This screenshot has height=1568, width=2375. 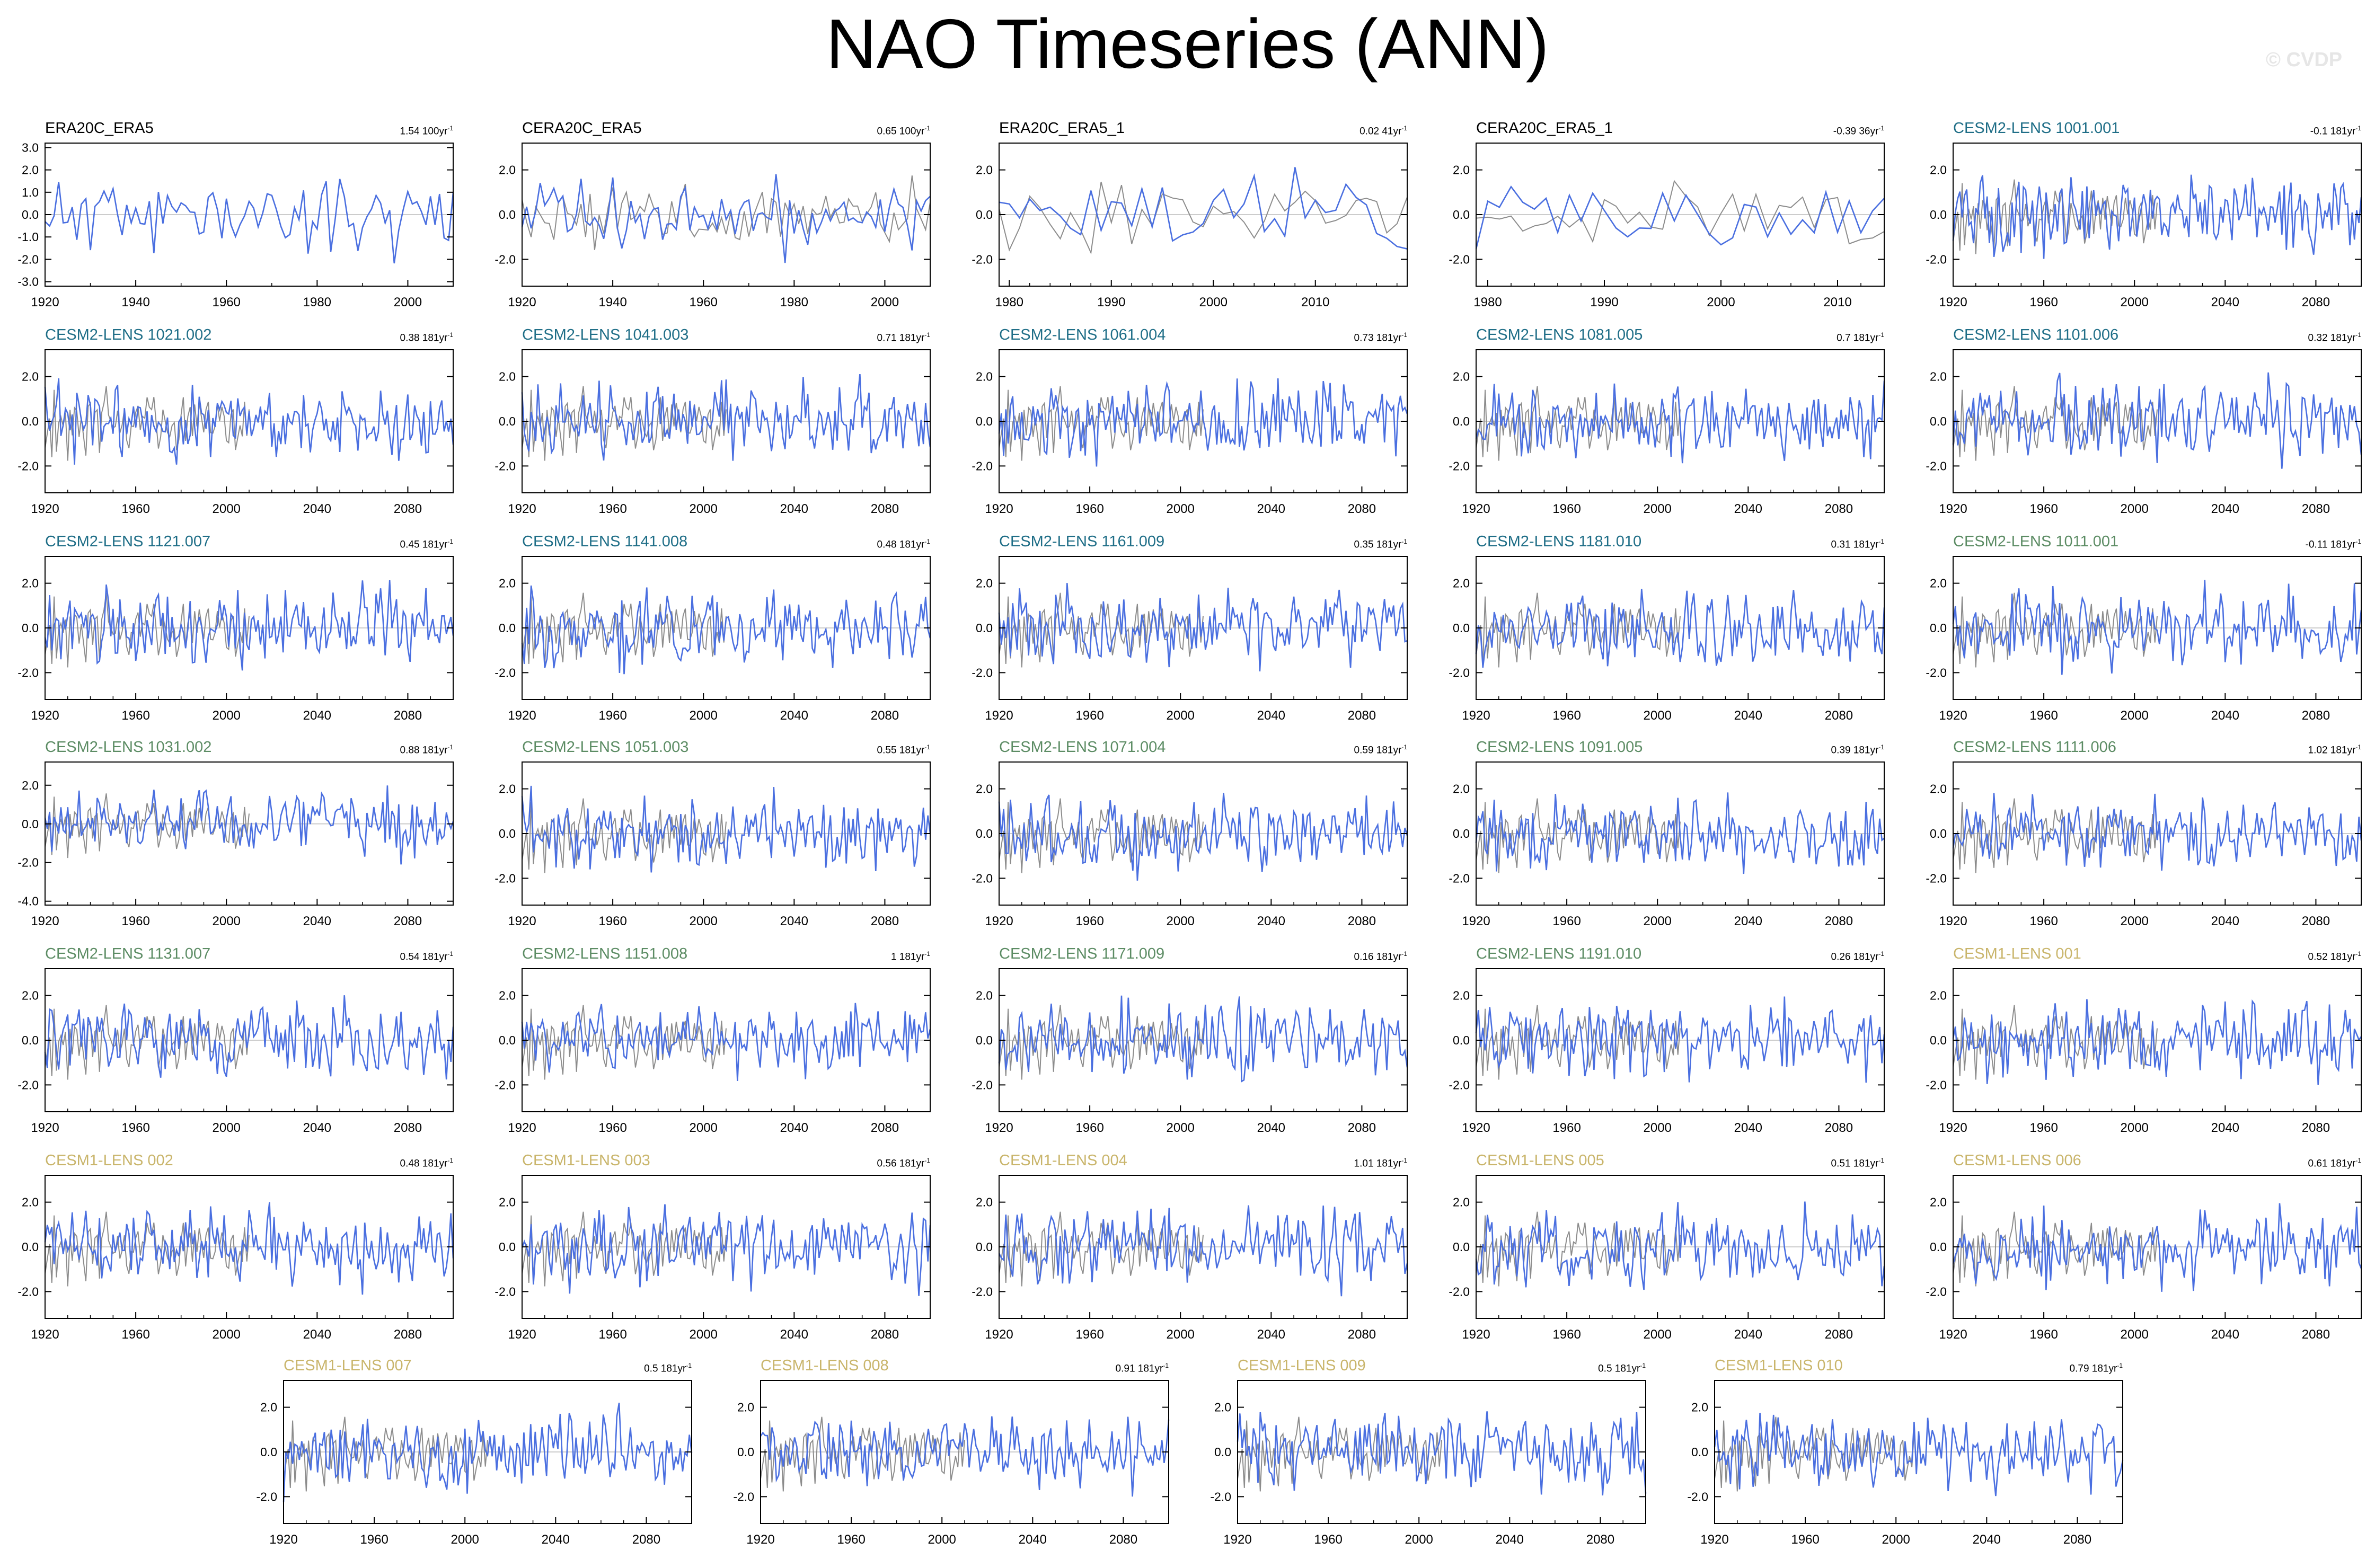 What do you see at coordinates (904, 130) in the screenshot?
I see `trend-label: 0.65 100yr-1` at bounding box center [904, 130].